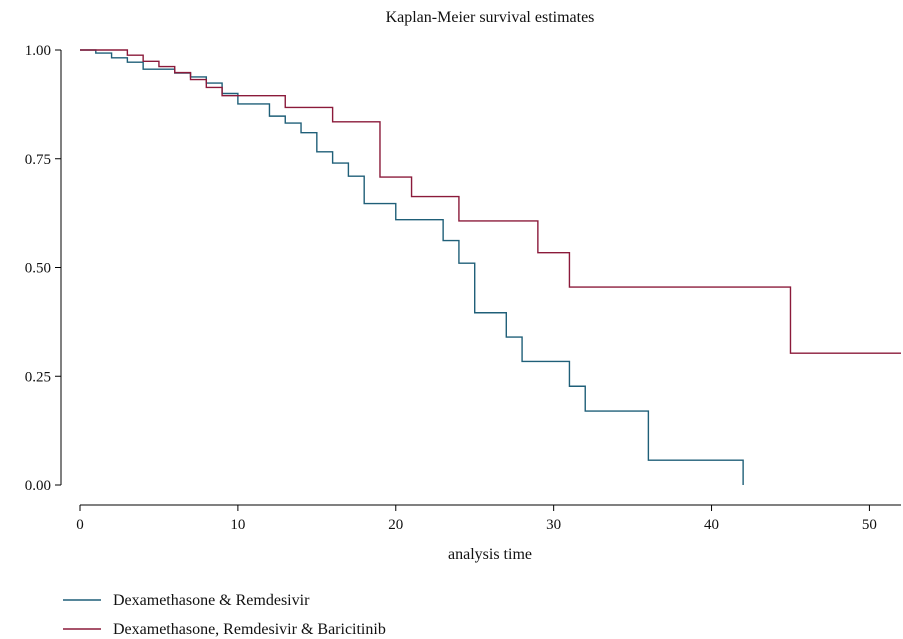 Image resolution: width=903 pixels, height=639 pixels. What do you see at coordinates (38, 51) in the screenshot?
I see `y-tick-label: 1.00` at bounding box center [38, 51].